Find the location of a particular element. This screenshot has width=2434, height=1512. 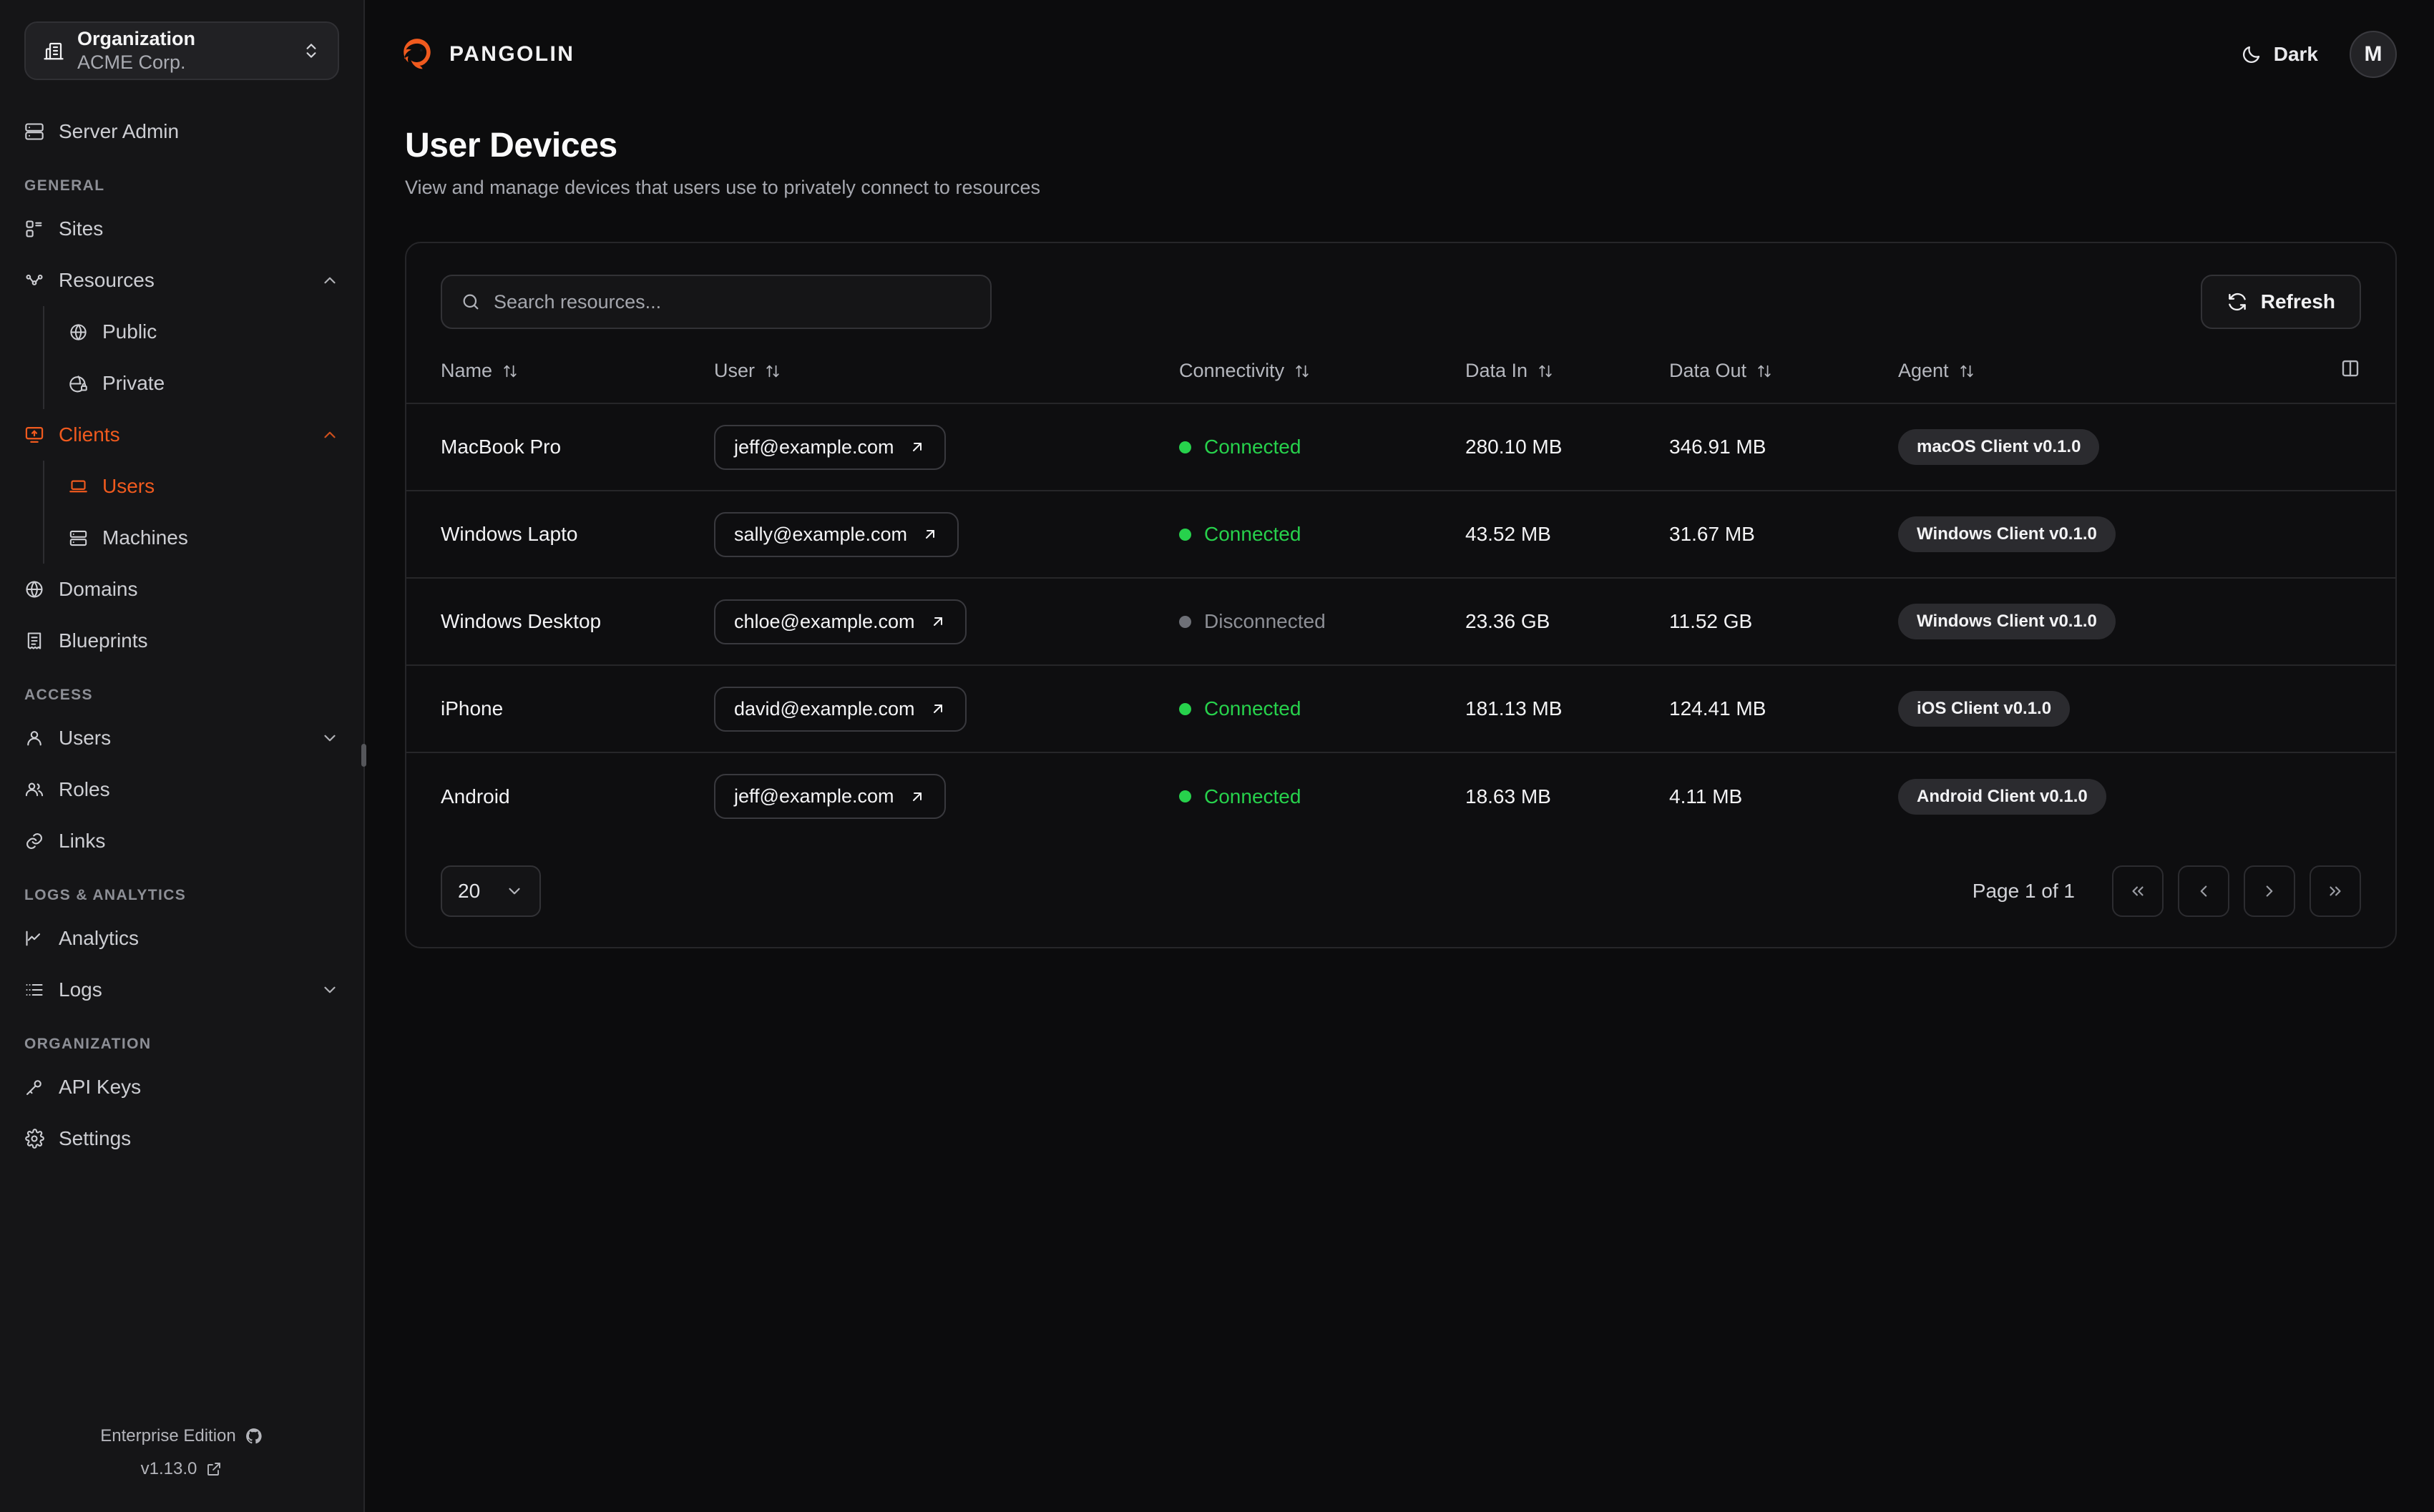

sidebar-item-private: Private is located at coordinates (203, 383).